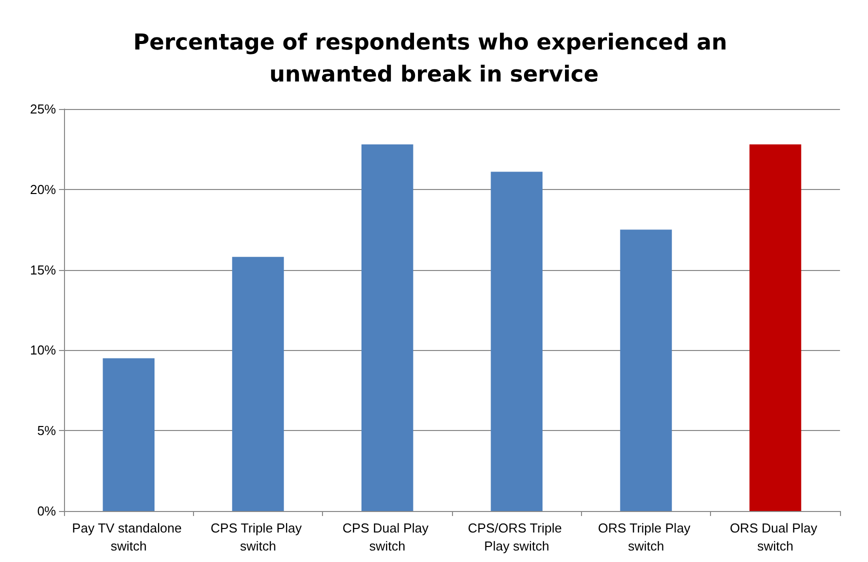 The height and width of the screenshot is (562, 868). What do you see at coordinates (517, 537) in the screenshot?
I see `x-tick-label: CPS/ORS Triple Play switch` at bounding box center [517, 537].